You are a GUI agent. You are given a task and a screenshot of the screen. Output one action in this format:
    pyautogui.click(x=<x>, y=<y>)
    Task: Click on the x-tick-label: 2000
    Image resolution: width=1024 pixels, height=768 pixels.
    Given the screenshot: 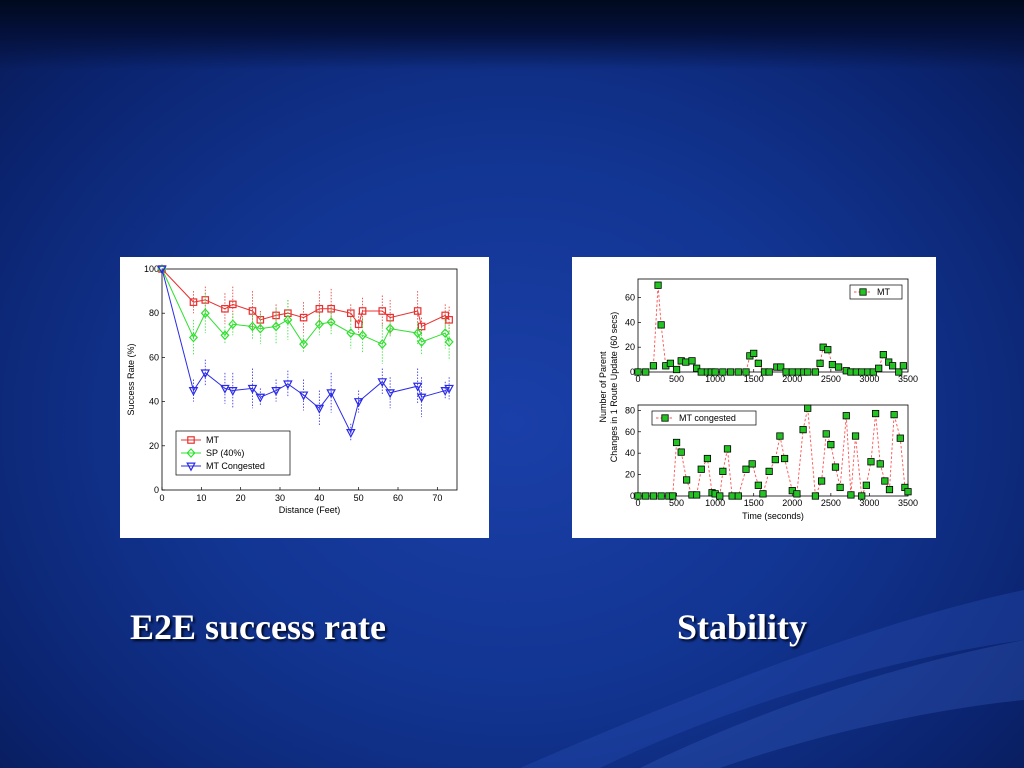 What is the action you would take?
    pyautogui.click(x=792, y=379)
    